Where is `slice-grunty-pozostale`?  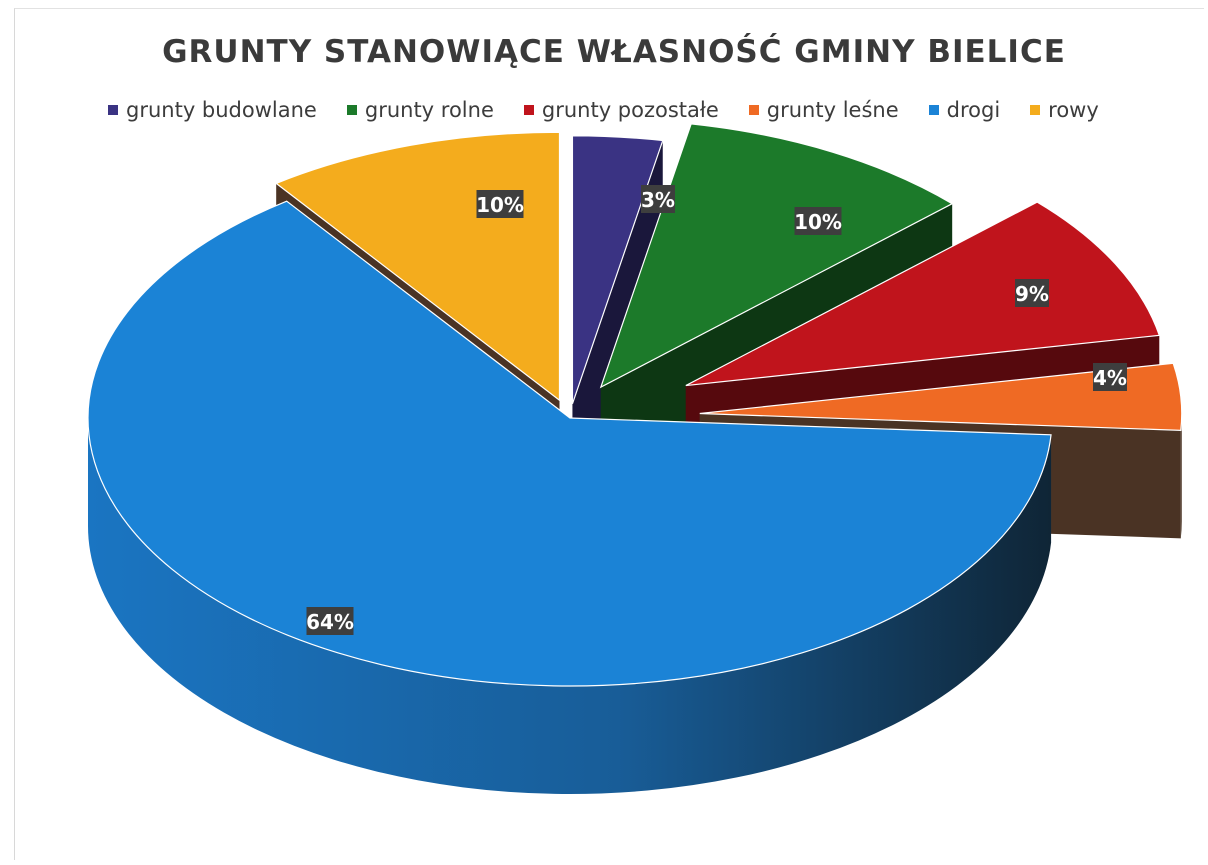 slice-grunty-pozostale is located at coordinates (923, 294).